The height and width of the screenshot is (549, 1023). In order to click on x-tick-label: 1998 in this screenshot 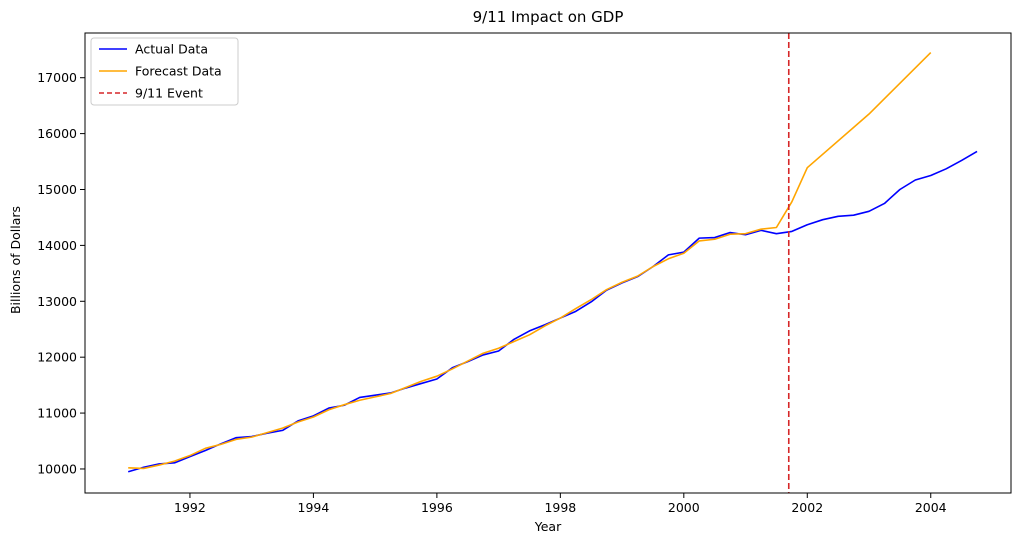, I will do `click(560, 507)`.